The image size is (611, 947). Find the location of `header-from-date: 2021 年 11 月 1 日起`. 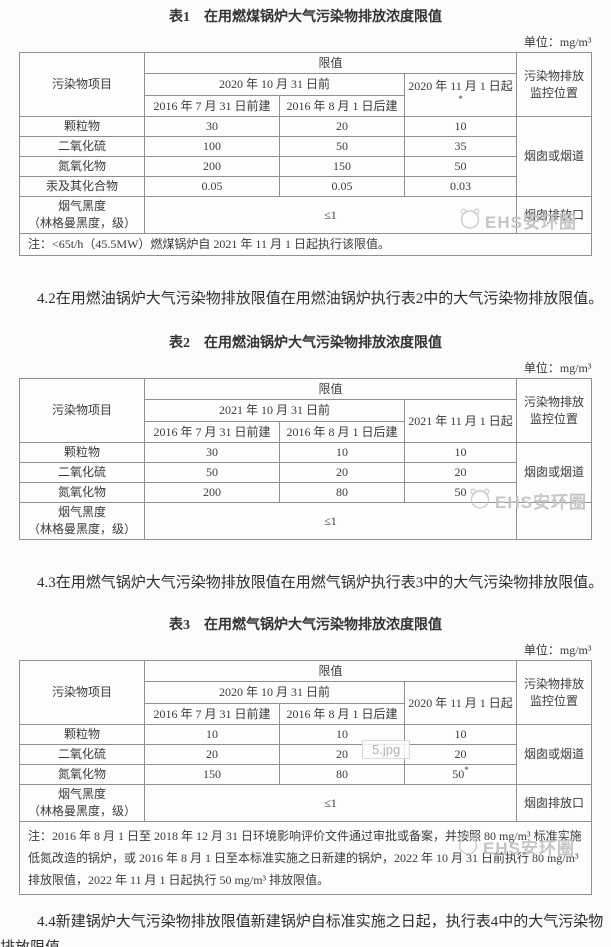

header-from-date: 2021 年 11 月 1 日起 is located at coordinates (460, 421).